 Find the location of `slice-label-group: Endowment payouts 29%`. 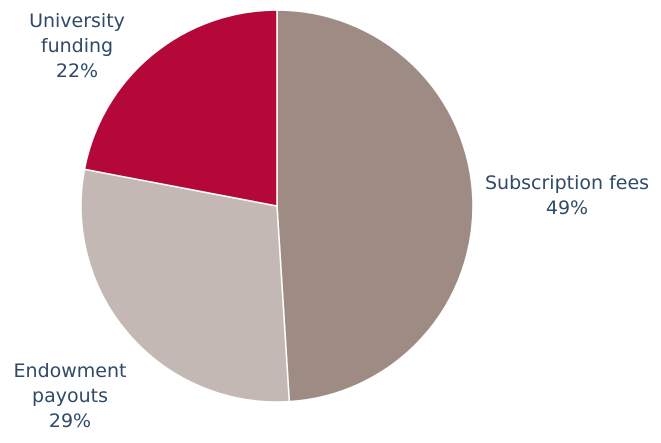

slice-label-group: Endowment payouts 29% is located at coordinates (70, 396).